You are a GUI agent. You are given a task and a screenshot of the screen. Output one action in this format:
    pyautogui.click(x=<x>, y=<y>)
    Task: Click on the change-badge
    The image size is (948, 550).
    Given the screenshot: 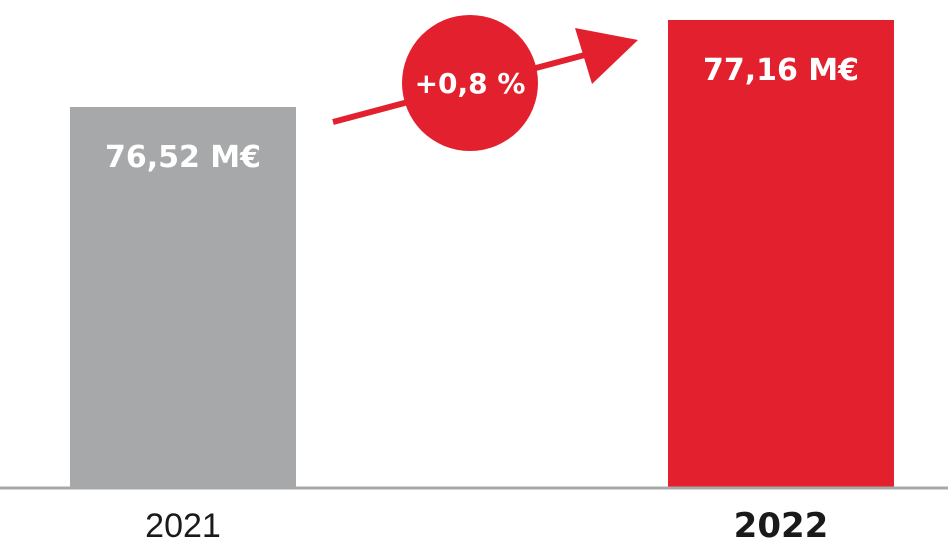 What is the action you would take?
    pyautogui.click(x=470, y=83)
    